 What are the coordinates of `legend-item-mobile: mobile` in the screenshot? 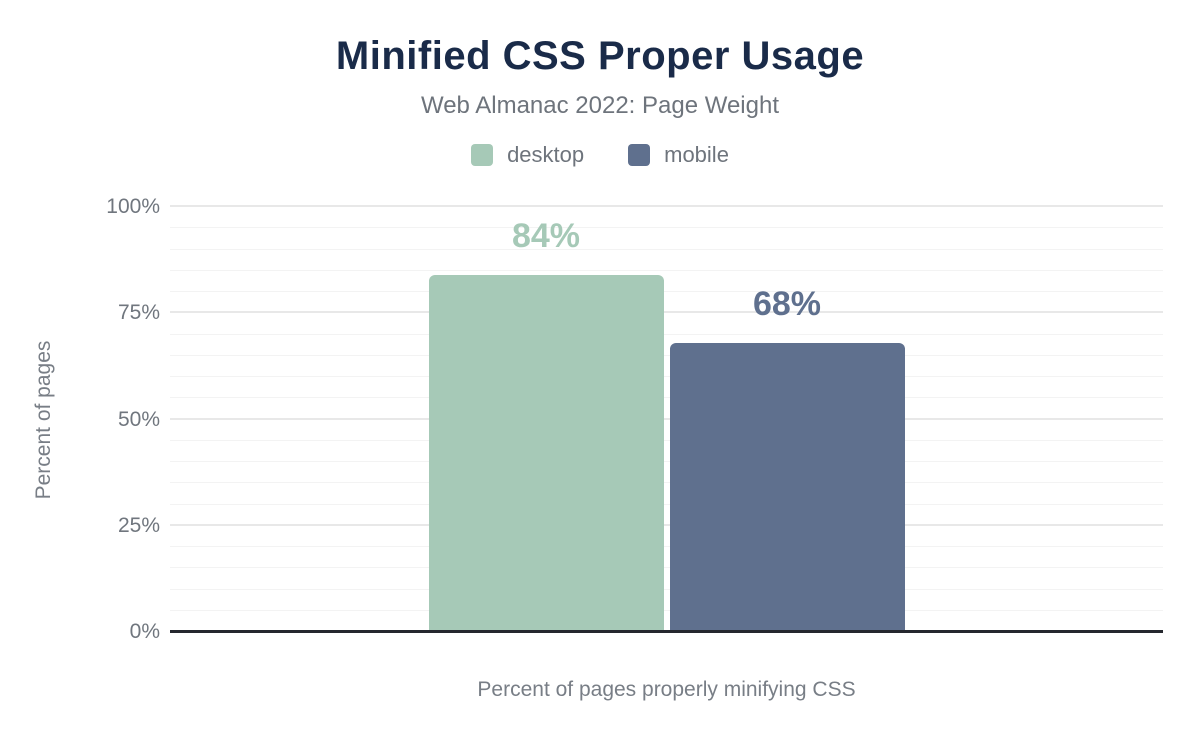 It's located at (678, 155).